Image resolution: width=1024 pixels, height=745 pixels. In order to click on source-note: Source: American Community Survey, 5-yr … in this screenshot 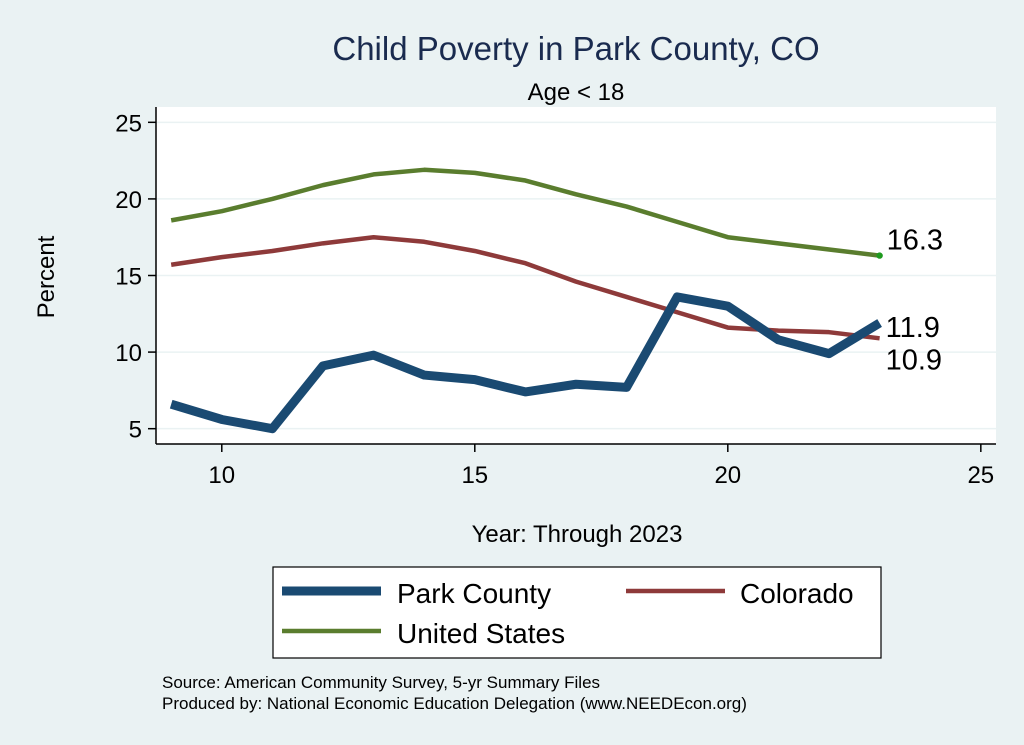, I will do `click(381, 682)`.